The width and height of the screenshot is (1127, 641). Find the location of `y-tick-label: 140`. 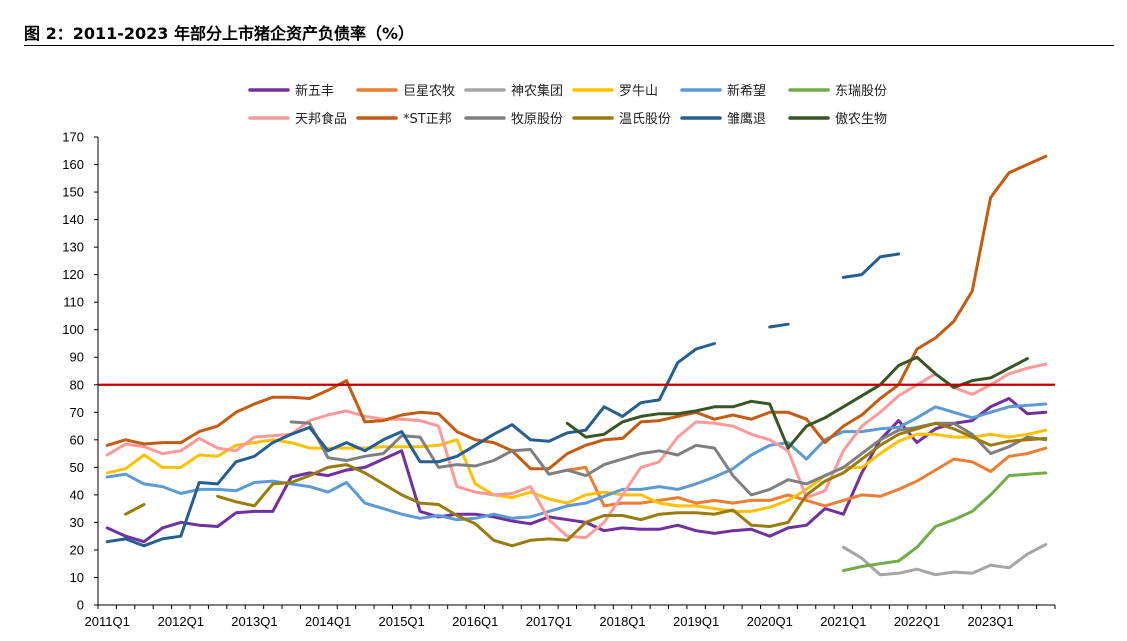

y-tick-label: 140 is located at coordinates (73, 219).